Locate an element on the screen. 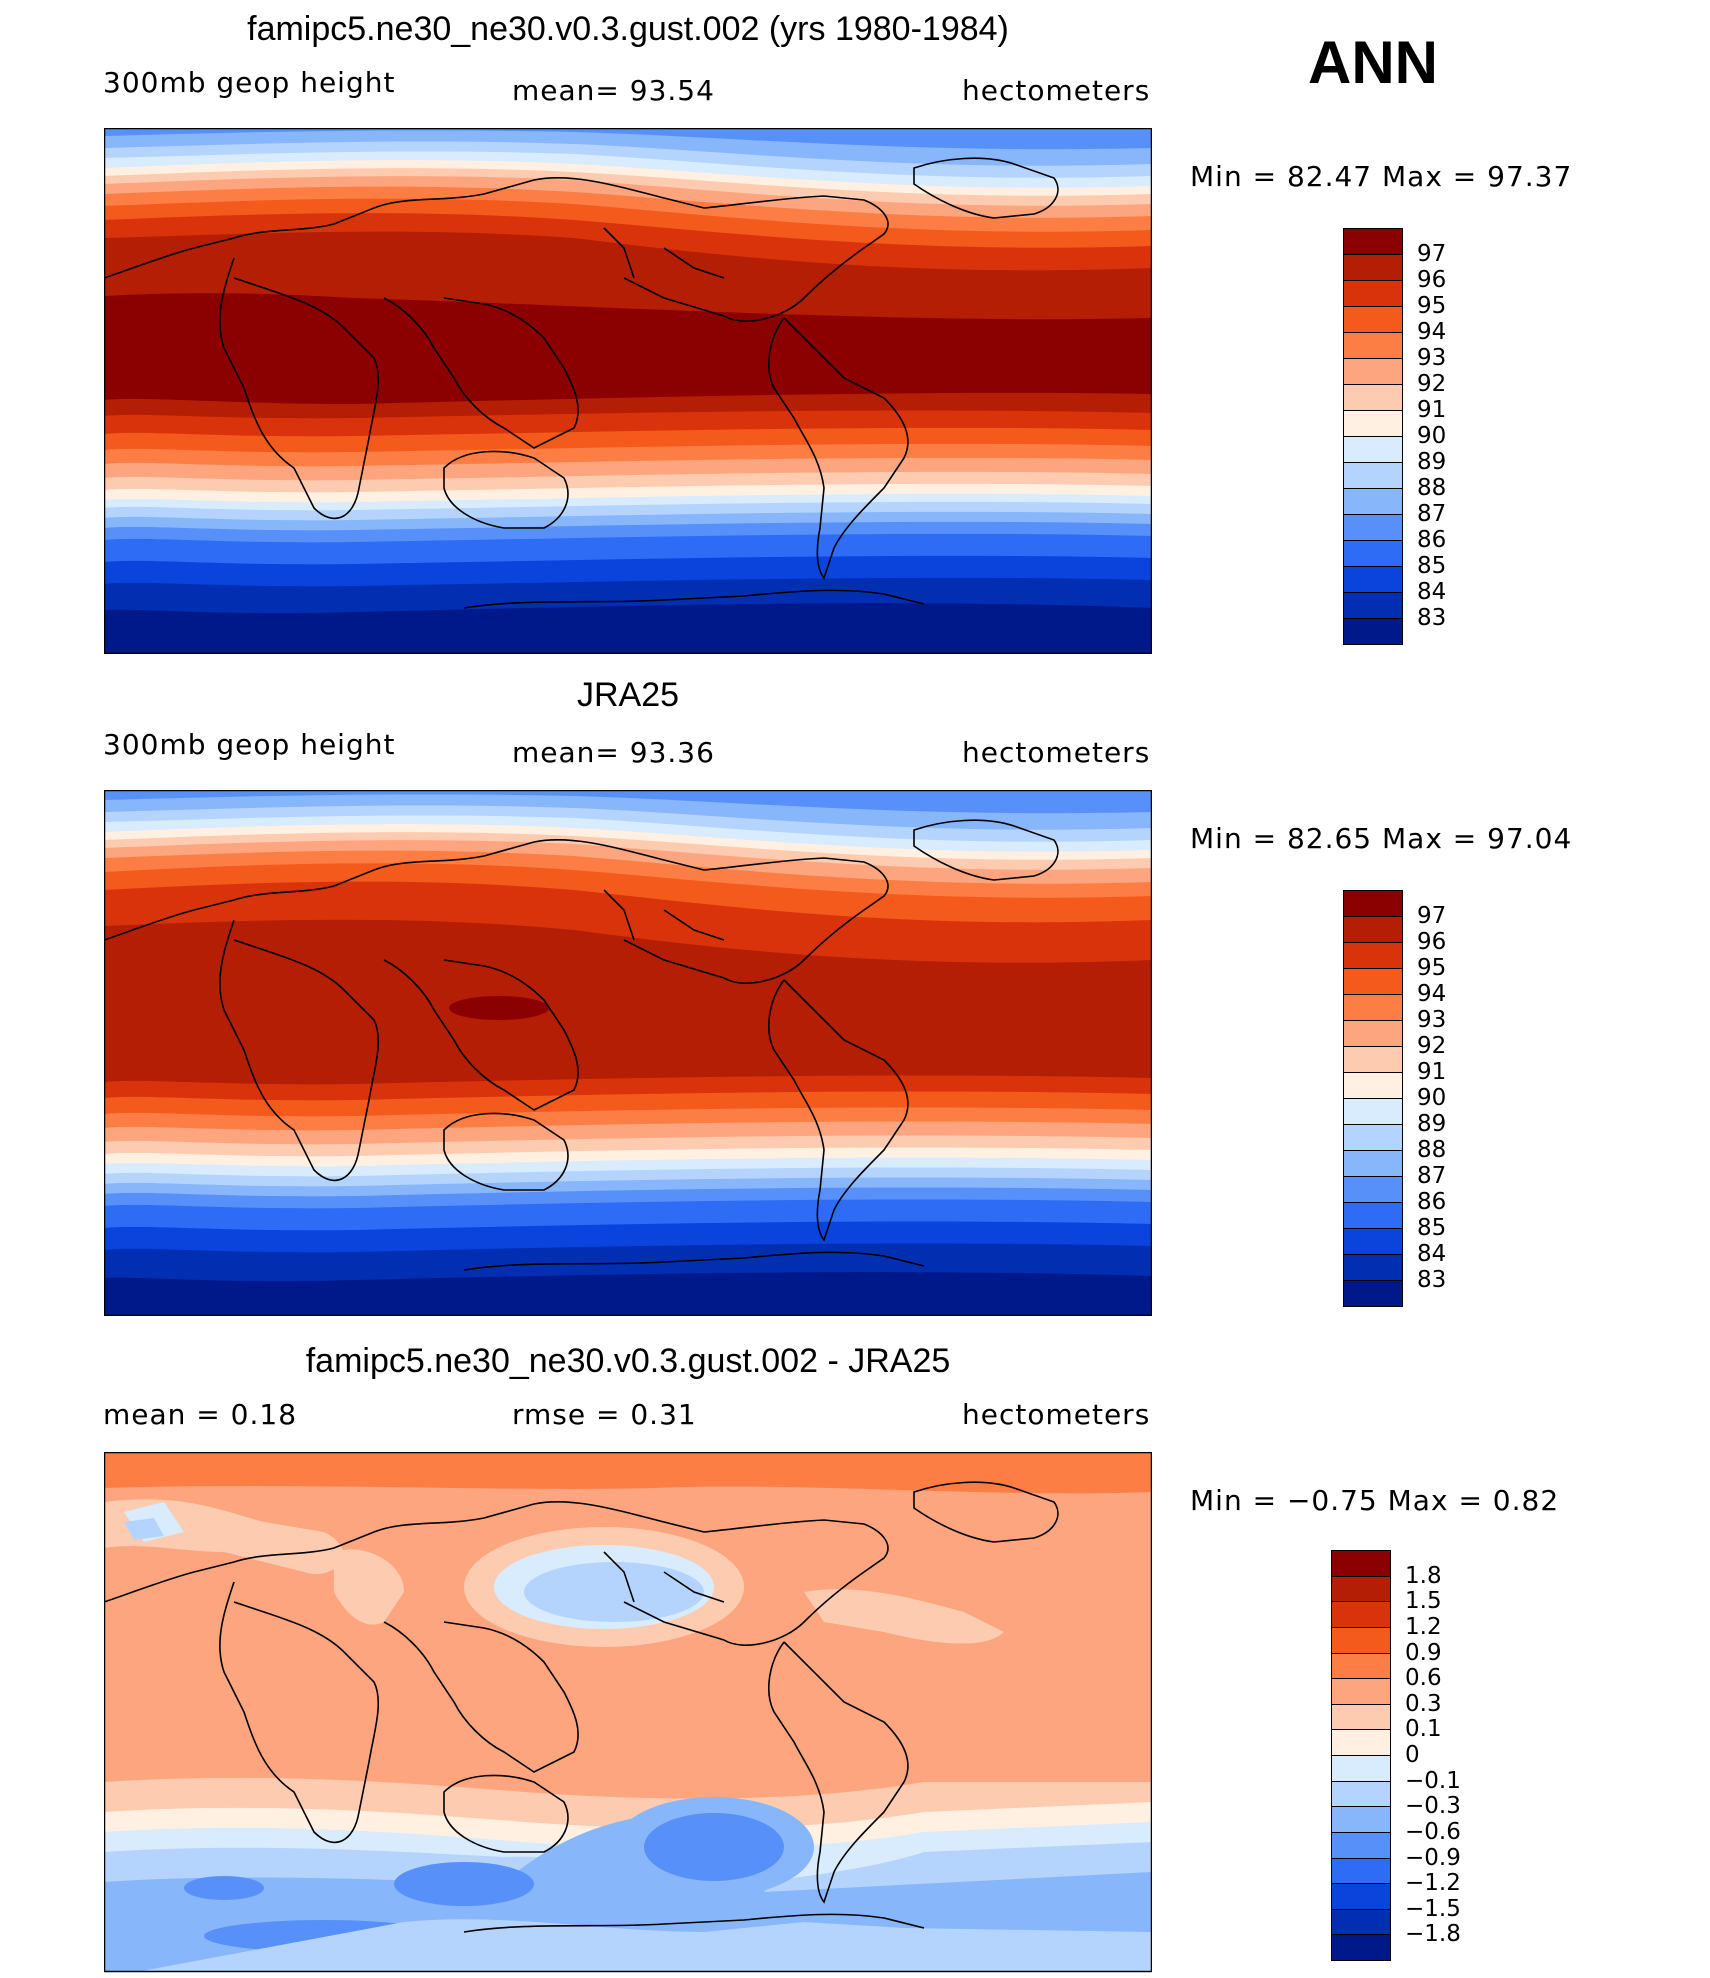  colorbar-label: 0.3 is located at coordinates (1423, 1703).